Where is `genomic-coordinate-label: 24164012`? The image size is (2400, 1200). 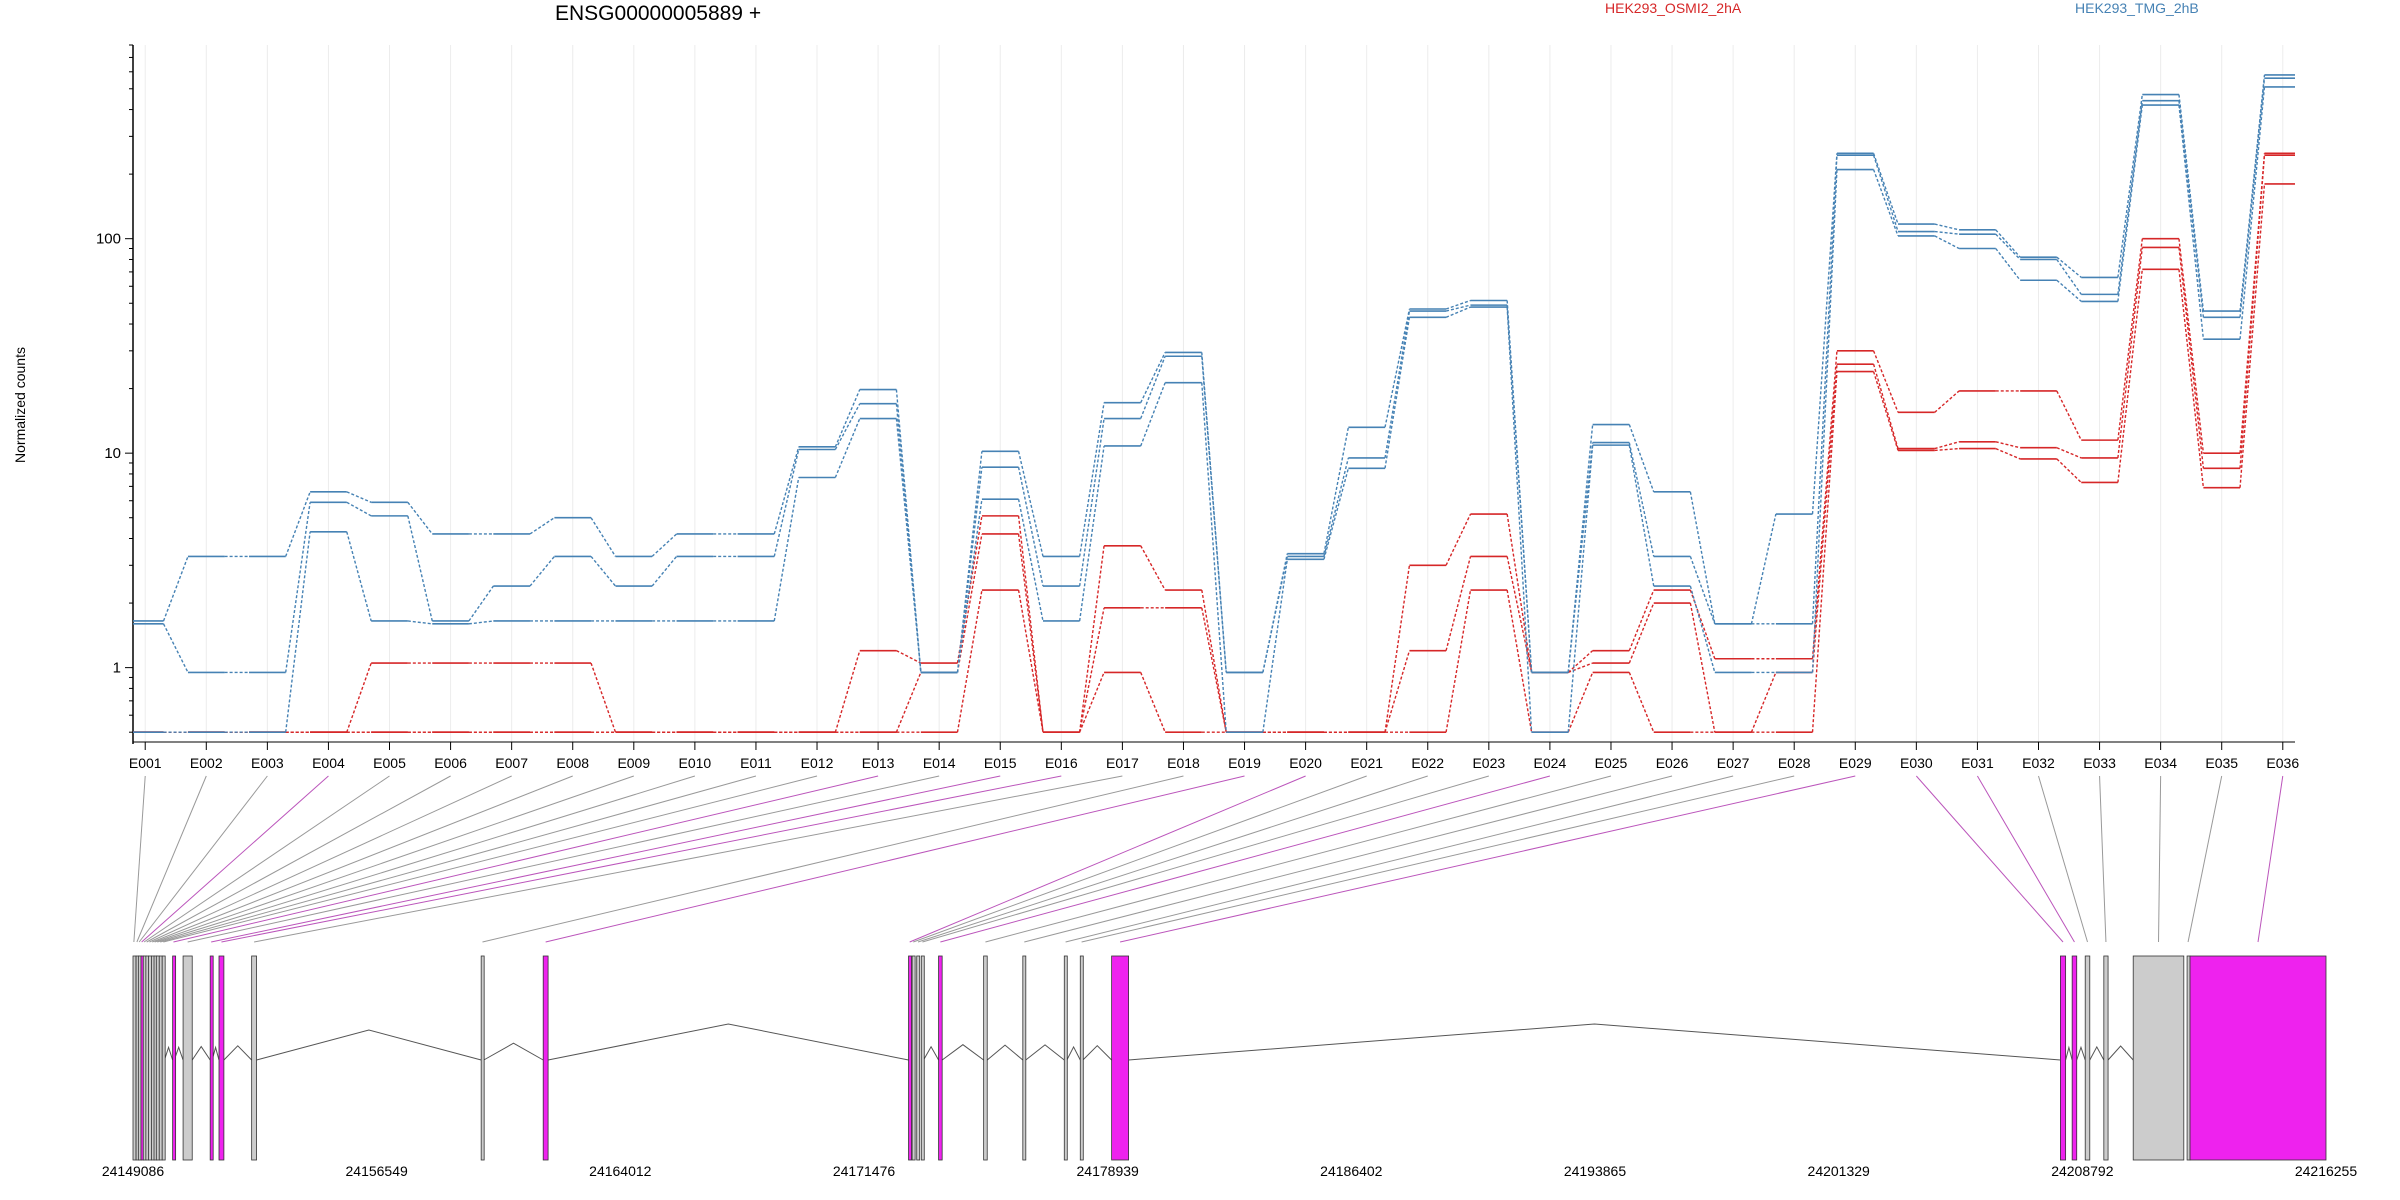 genomic-coordinate-label: 24164012 is located at coordinates (620, 1171).